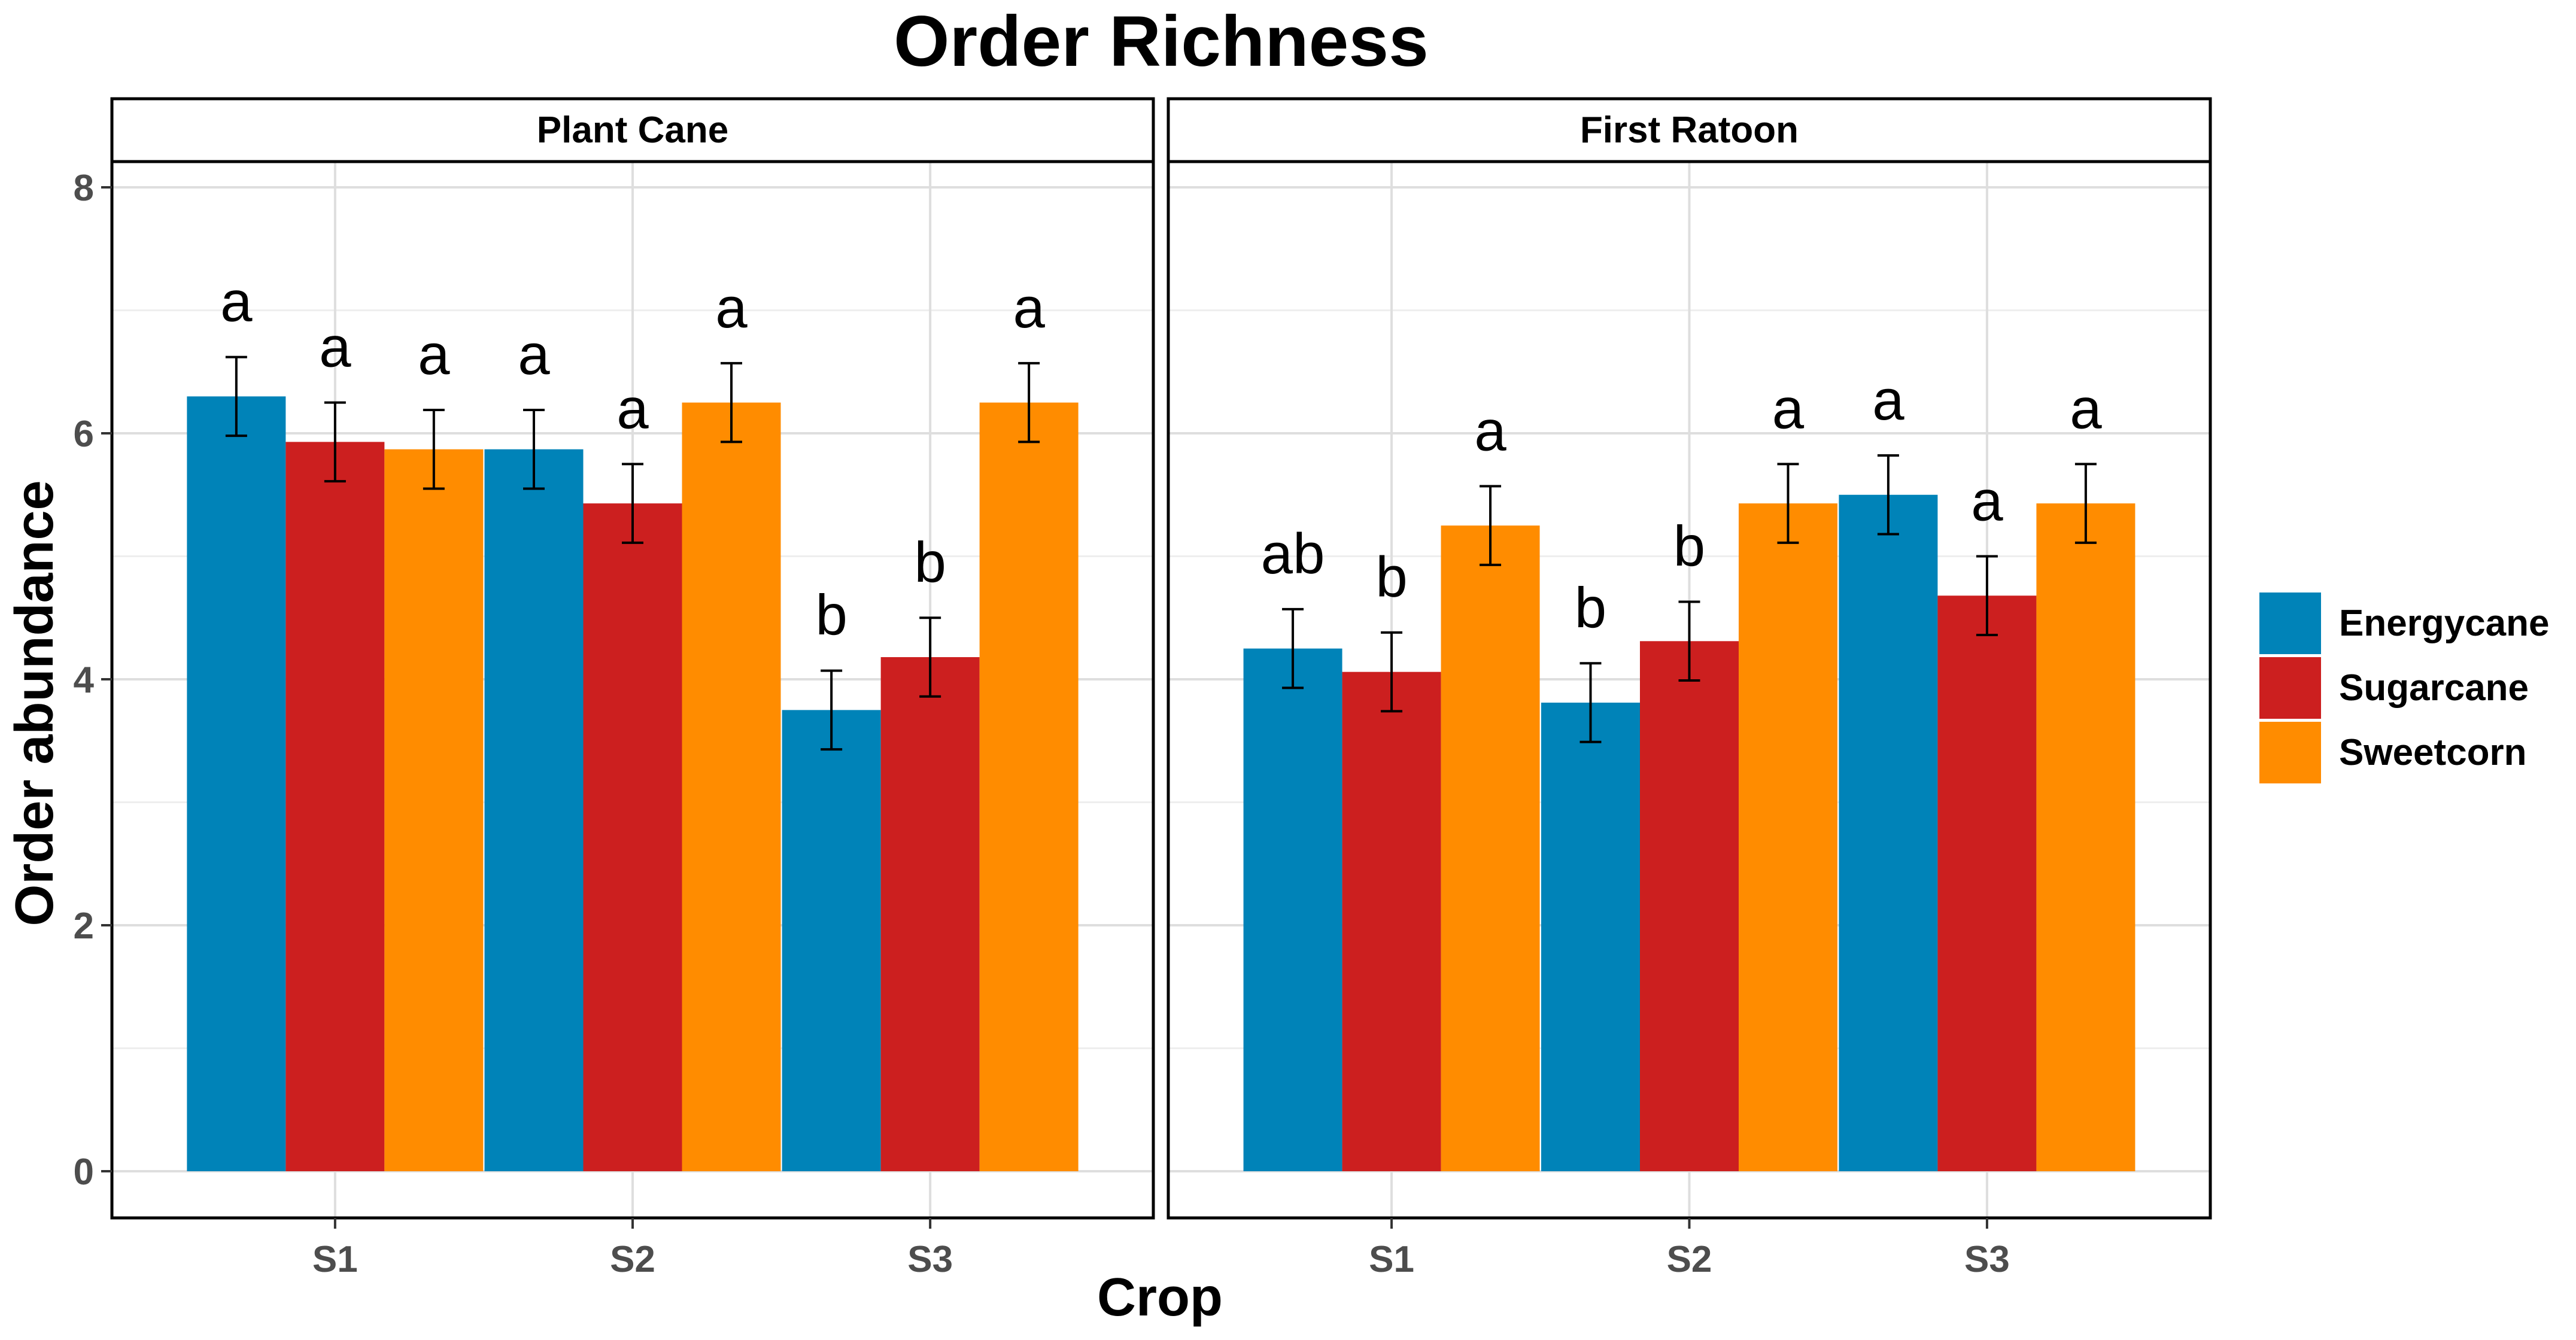 Image resolution: width=2576 pixels, height=1340 pixels. Describe the element at coordinates (2434, 688) in the screenshot. I see `legend-label: Sugarcane` at that location.